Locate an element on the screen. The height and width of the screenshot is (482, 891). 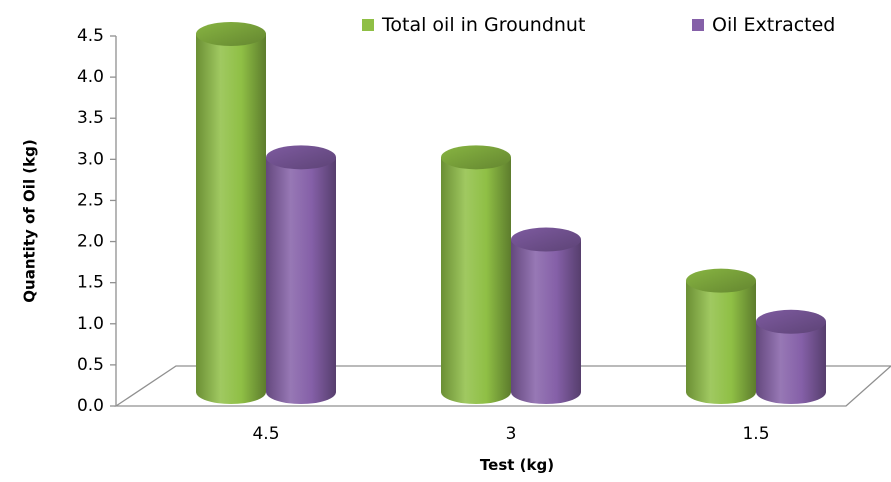
y-tick-label-9: 4.5 is located at coordinates (90, 36).